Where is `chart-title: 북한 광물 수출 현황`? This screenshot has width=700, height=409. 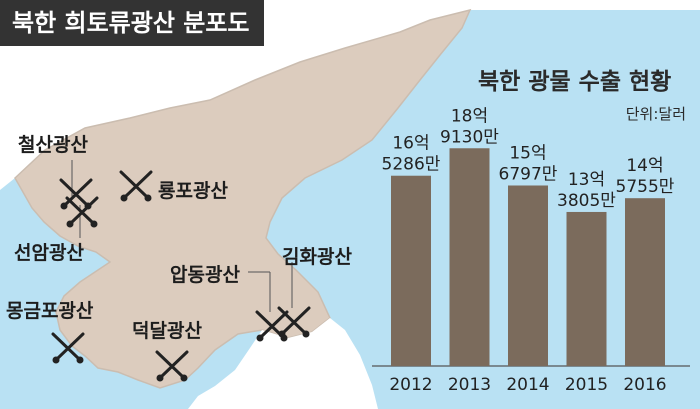 chart-title: 북한 광물 수출 현황 is located at coordinates (575, 82).